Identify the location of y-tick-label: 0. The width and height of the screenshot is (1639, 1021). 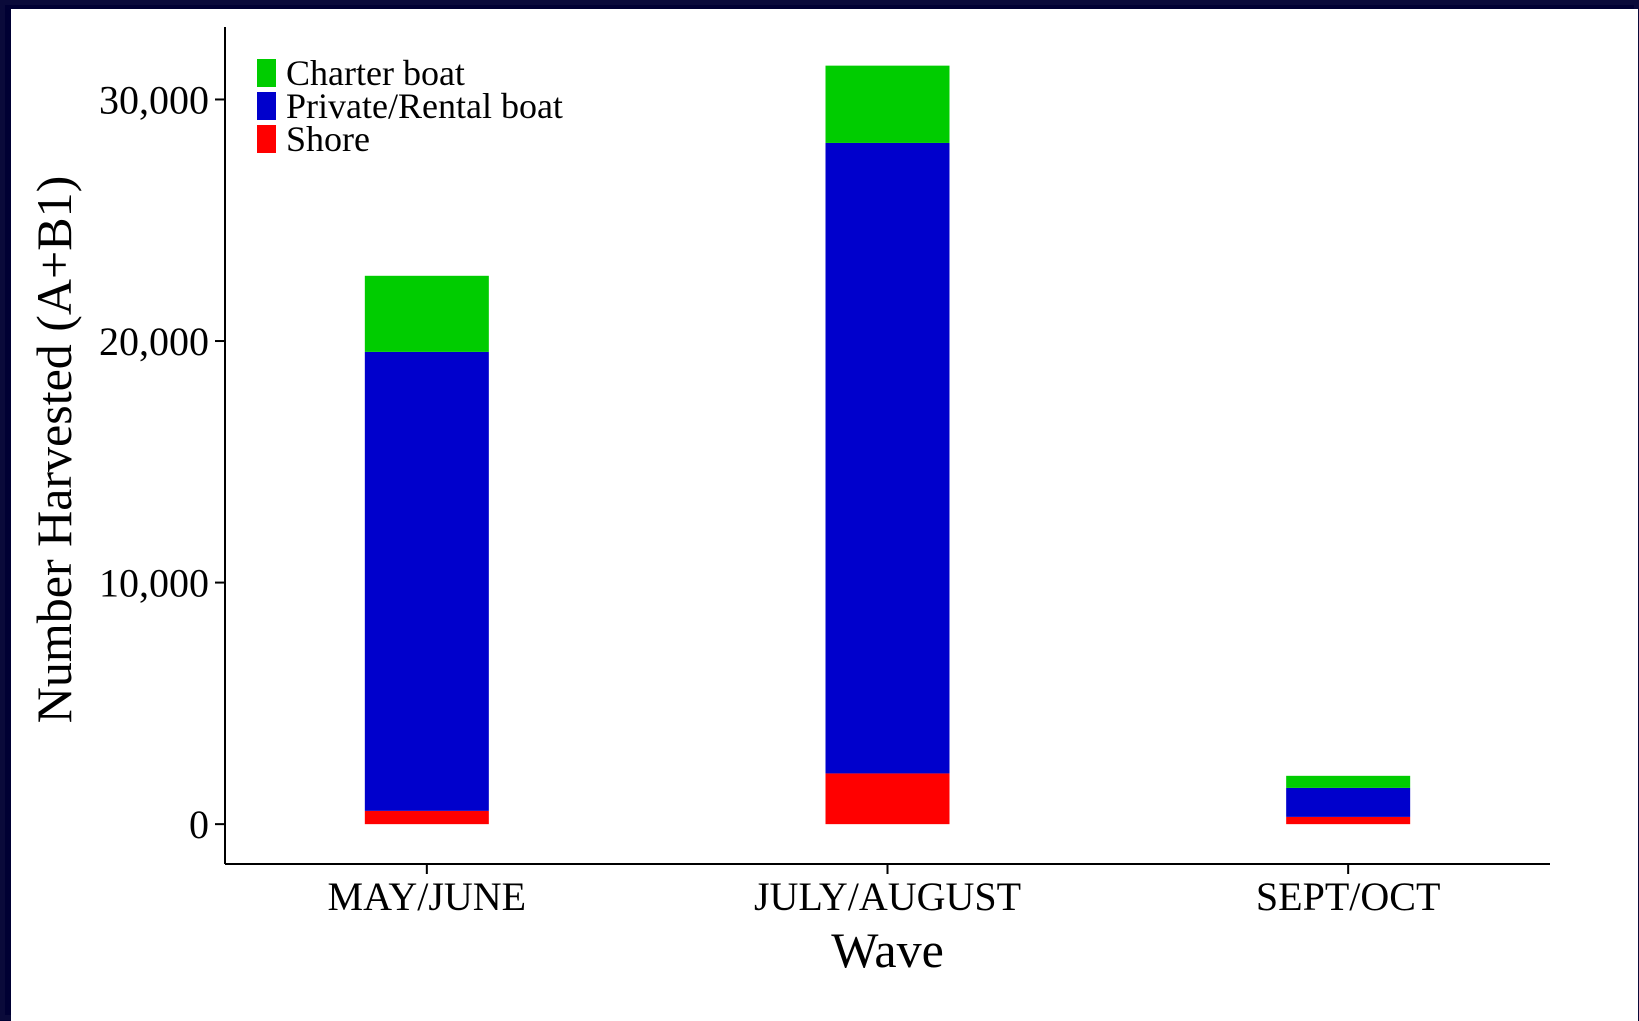
(199, 824).